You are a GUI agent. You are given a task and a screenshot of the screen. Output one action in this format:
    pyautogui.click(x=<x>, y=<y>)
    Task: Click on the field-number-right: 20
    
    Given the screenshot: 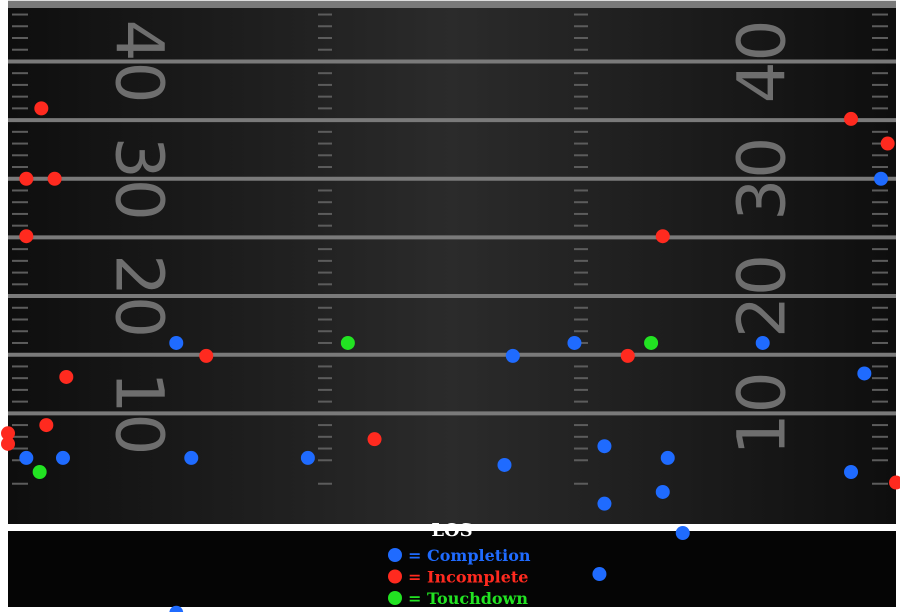 What is the action you would take?
    pyautogui.click(x=762, y=296)
    